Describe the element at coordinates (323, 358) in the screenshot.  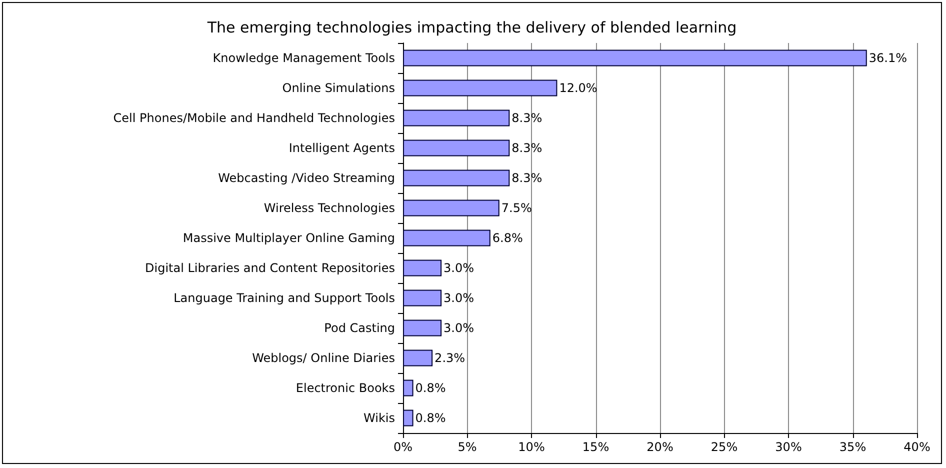
I see `y-tick-label: Weblogs/ Online Diaries` at that location.